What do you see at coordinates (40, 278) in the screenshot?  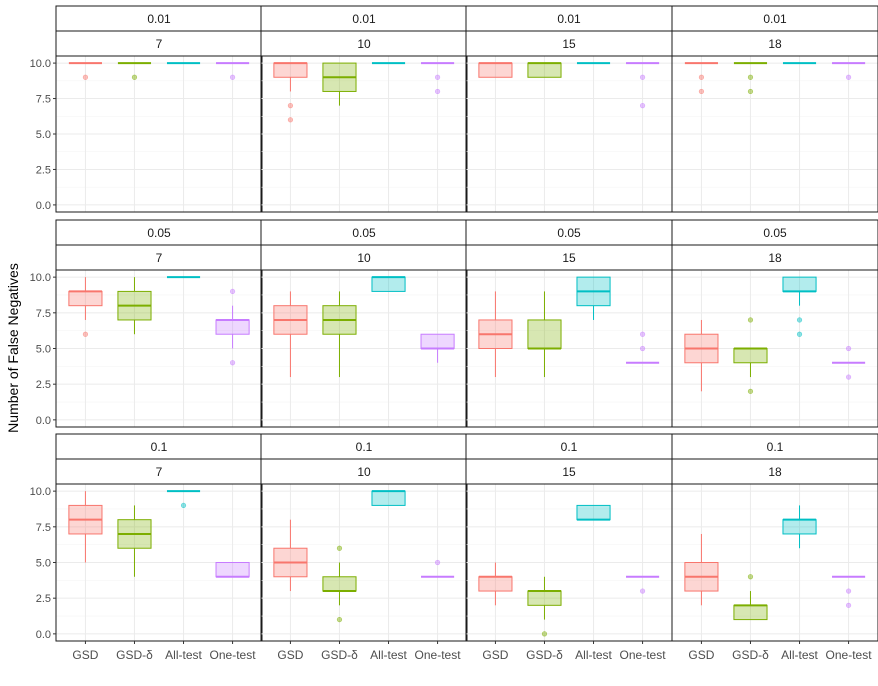 I see `y-tick-label: 10.0` at bounding box center [40, 278].